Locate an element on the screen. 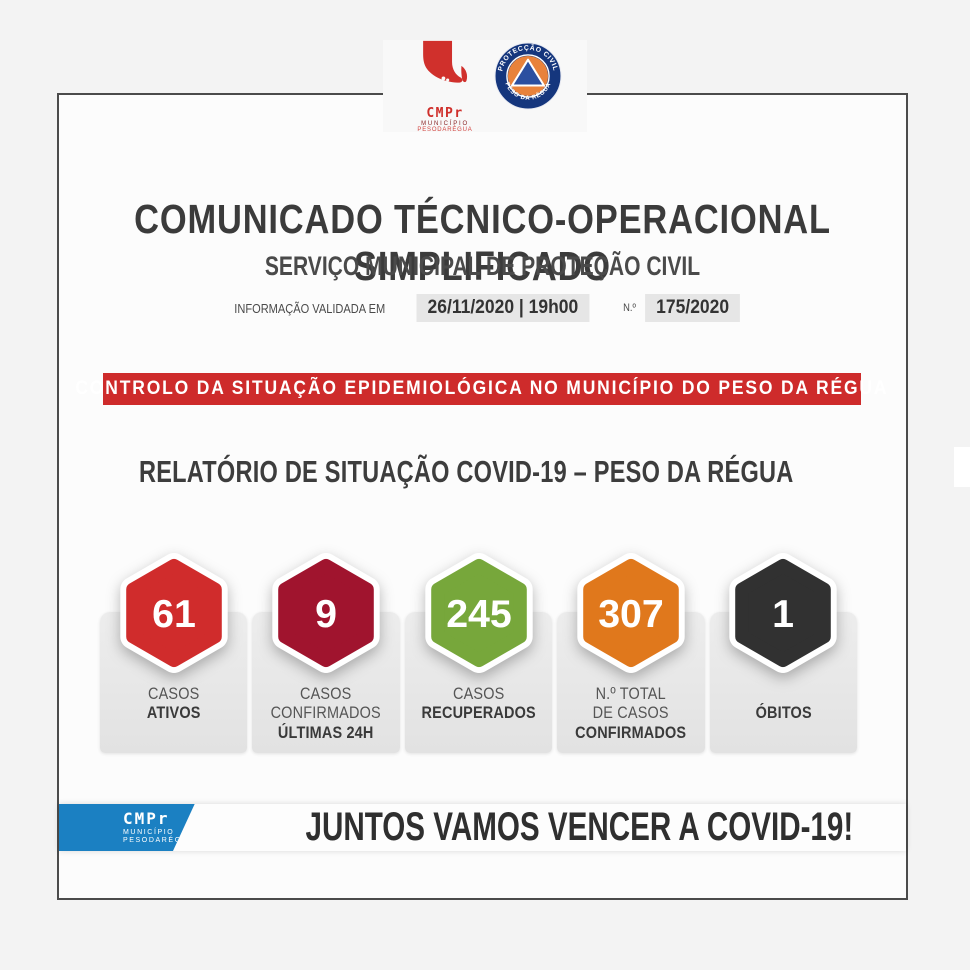 This screenshot has width=970, height=970. stat-card-casos-ativos: 61 CASOS ATIVOS is located at coordinates (174, 653).